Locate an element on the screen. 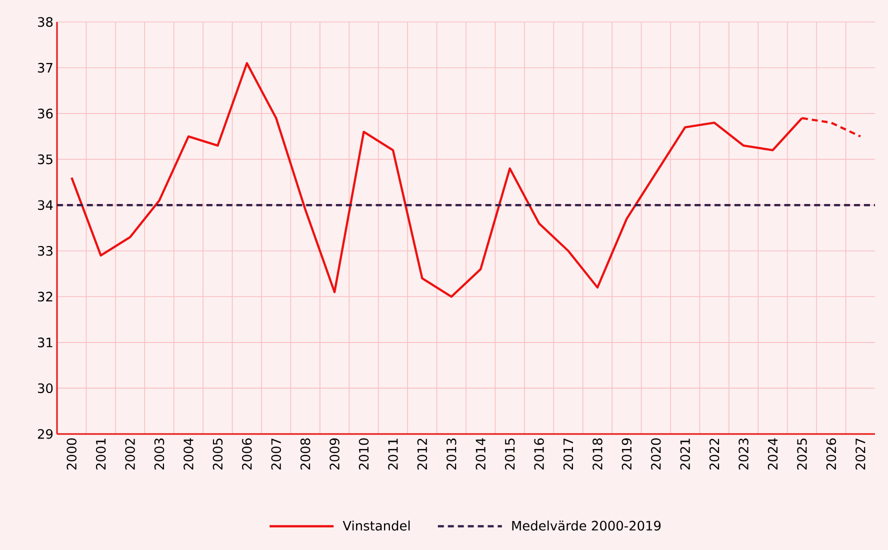 The image size is (888, 550). x-tick-label: 2022 is located at coordinates (714, 454).